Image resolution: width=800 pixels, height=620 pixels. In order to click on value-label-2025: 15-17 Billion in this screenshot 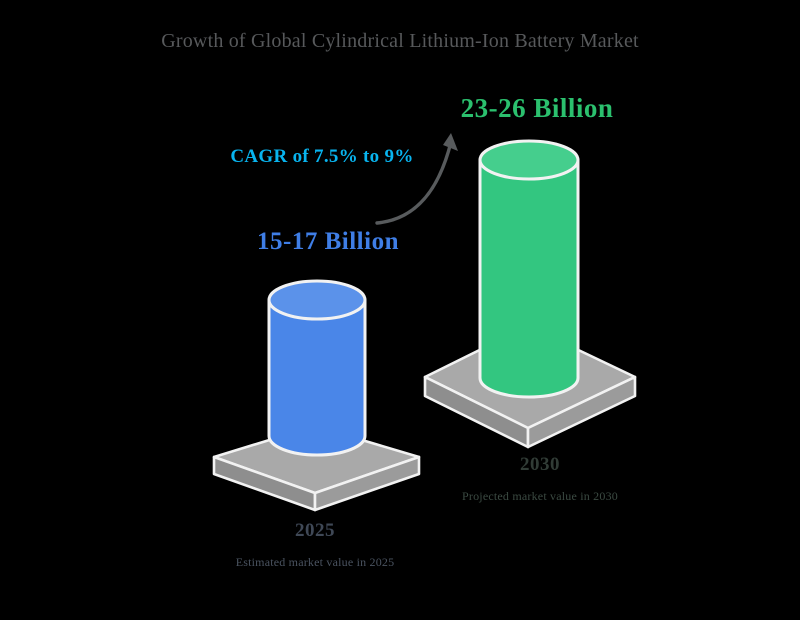, I will do `click(328, 241)`.